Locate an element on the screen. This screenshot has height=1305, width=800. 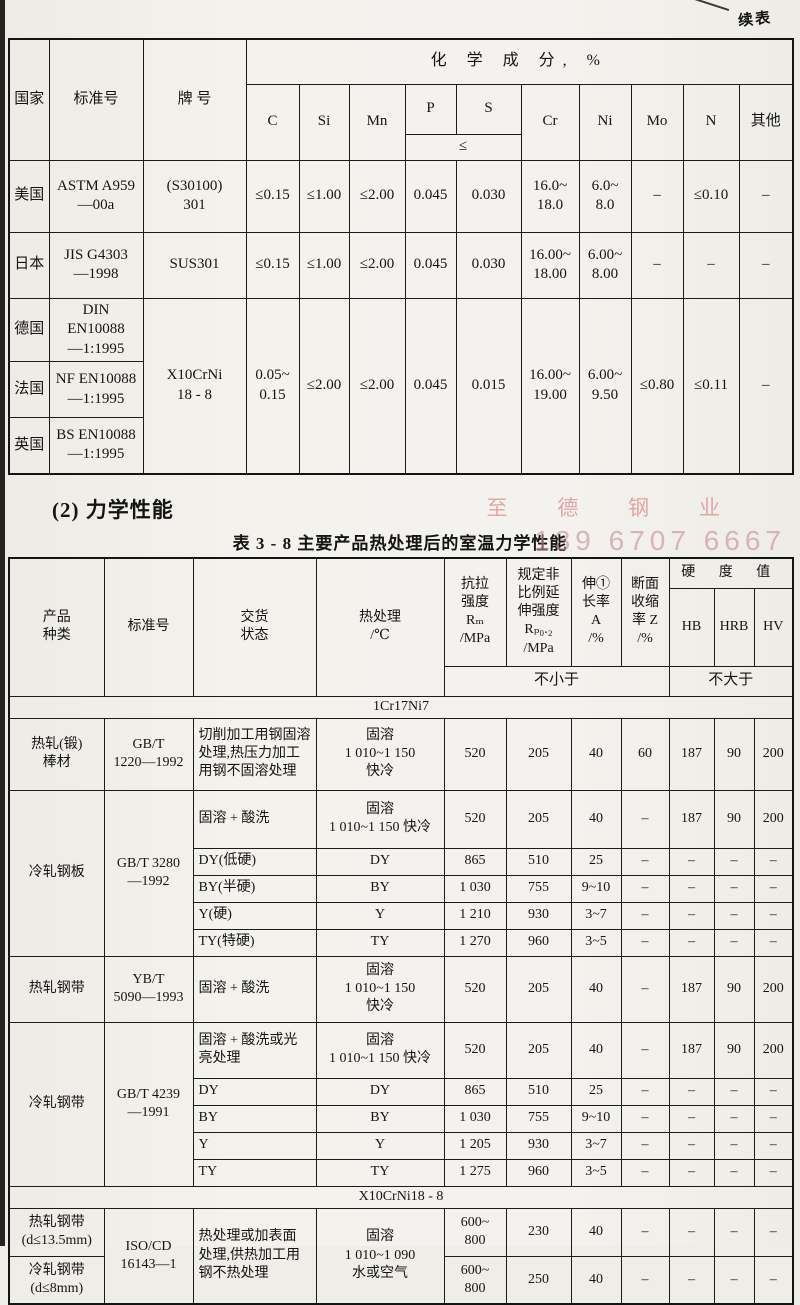
watermark-phone: 139 6707 6667 is located at coordinates (660, 540).